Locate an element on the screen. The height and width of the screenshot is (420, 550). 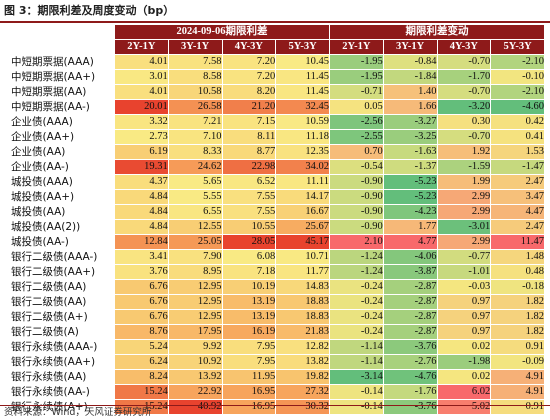
row-label: 银行永续债(A+) is located at coordinates (62, 407).